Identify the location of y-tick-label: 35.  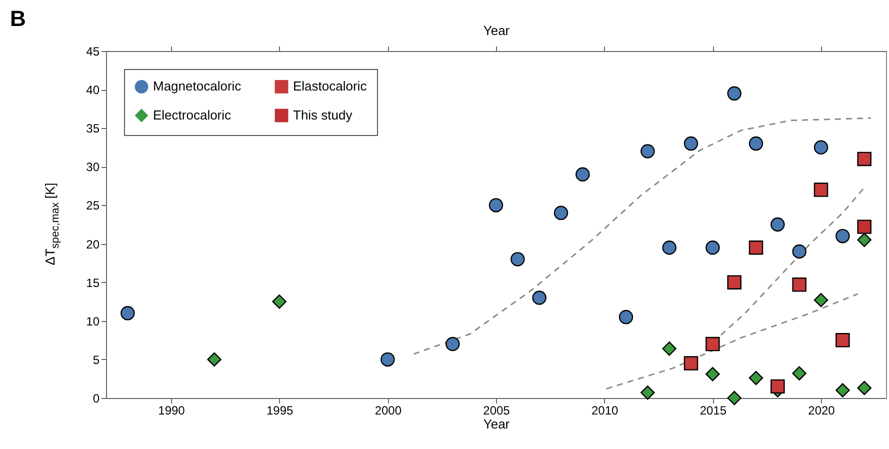
(93, 129).